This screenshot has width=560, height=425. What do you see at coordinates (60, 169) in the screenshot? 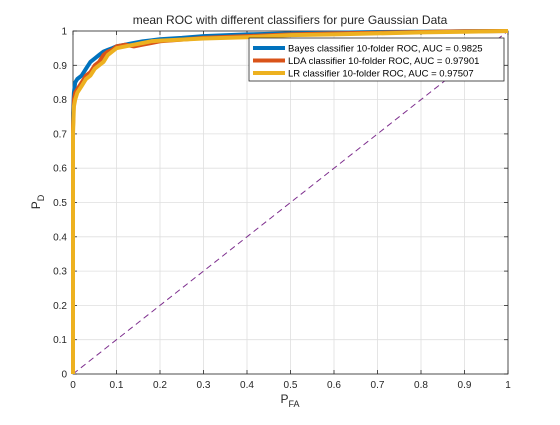
I see `y-tick-label: 0.6` at bounding box center [60, 169].